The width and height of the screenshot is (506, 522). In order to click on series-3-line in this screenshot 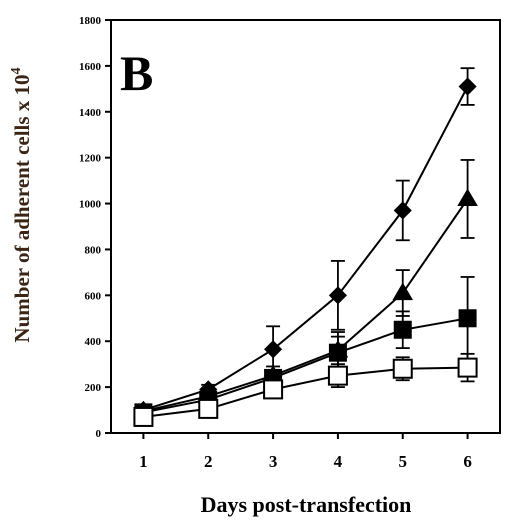, I will do `click(305, 365)`.